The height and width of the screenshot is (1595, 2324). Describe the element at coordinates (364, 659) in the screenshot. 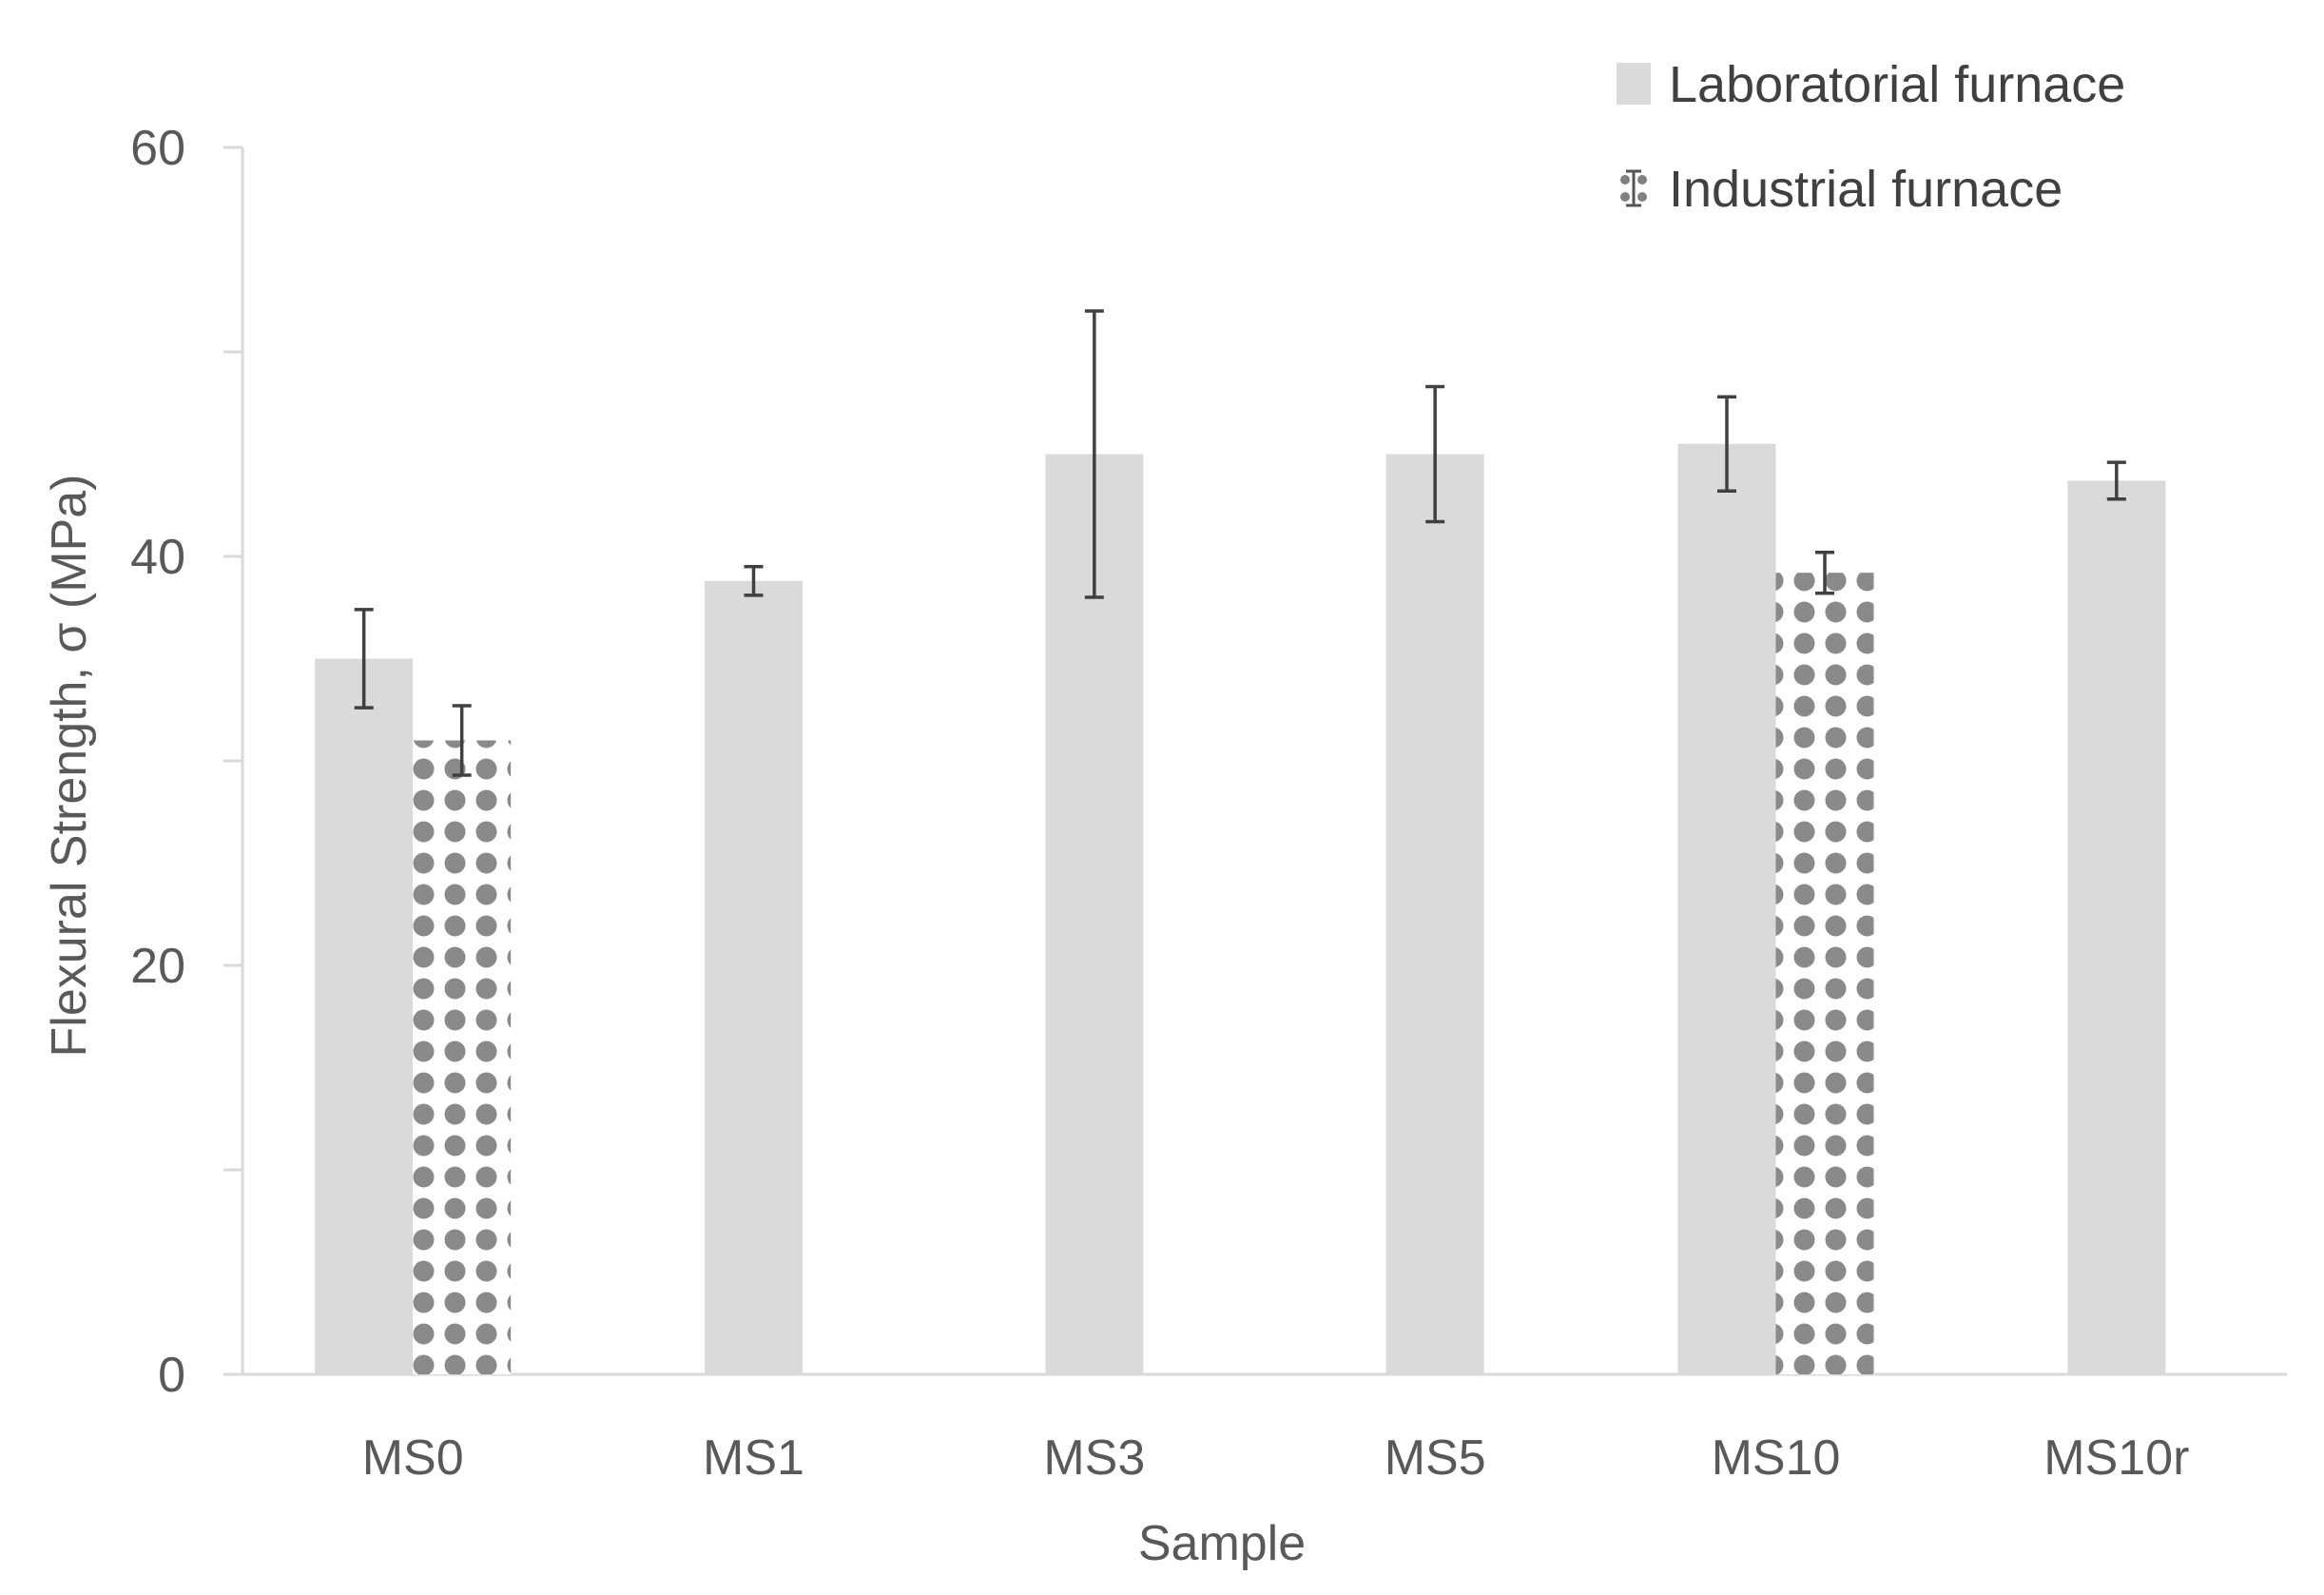

I see `error-bar-laboratorial-ms0` at that location.